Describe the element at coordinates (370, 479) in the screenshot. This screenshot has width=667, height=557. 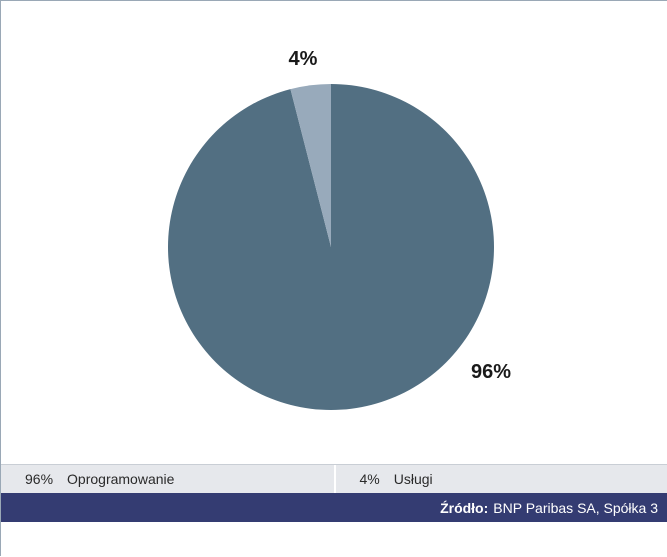
I see `legend-item-value: 4%` at that location.